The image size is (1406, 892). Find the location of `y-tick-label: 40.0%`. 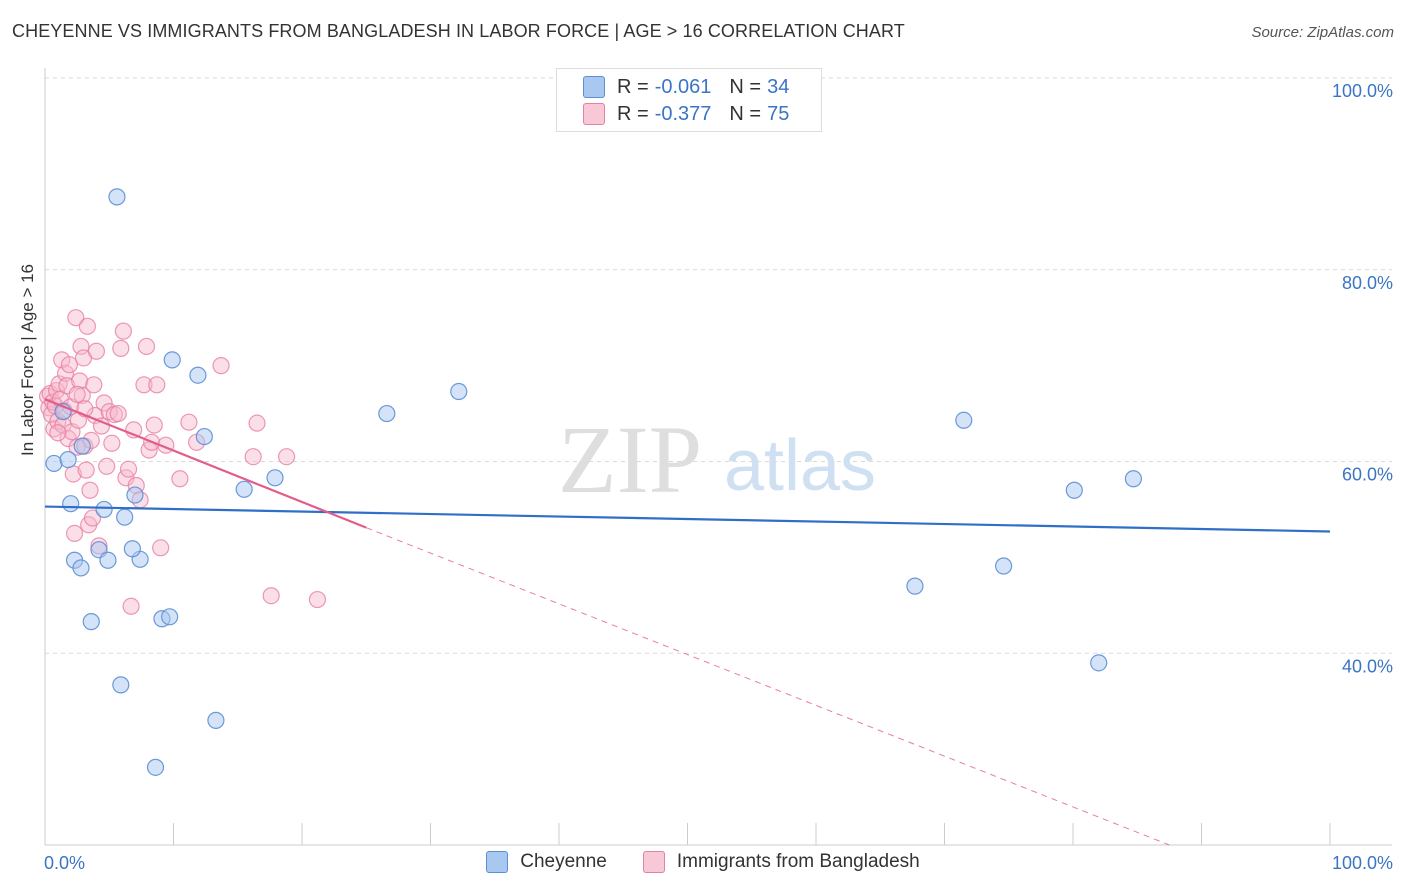

y-tick-label: 40.0% is located at coordinates (1367, 666).